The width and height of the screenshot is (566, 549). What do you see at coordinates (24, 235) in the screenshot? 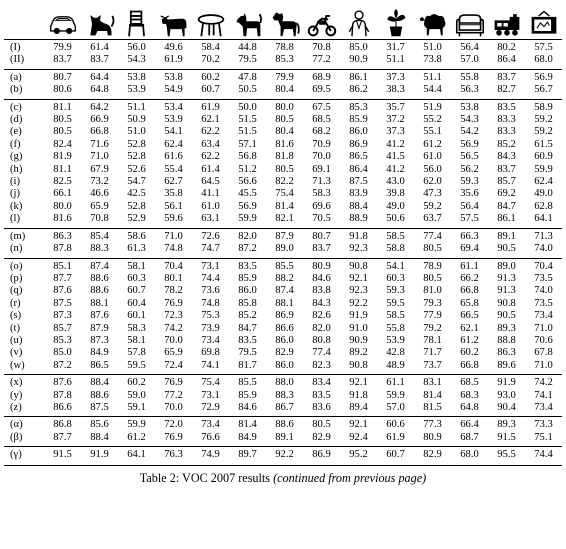
I see `row-label: (m)` at bounding box center [24, 235].